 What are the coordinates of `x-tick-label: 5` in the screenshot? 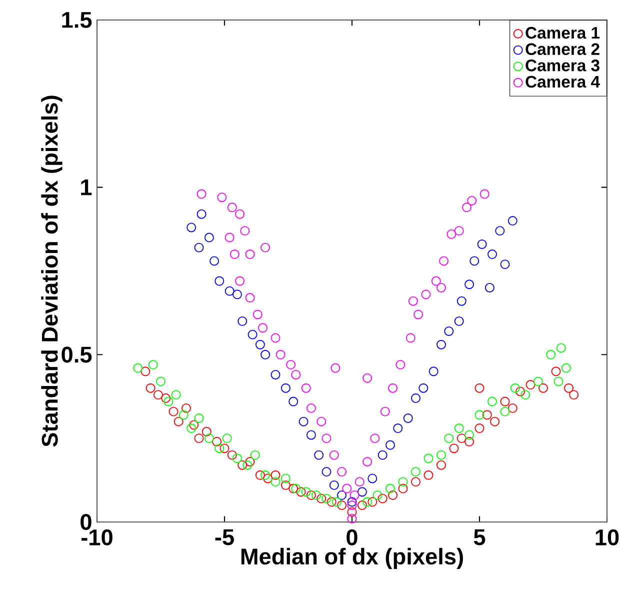 It's located at (480, 537).